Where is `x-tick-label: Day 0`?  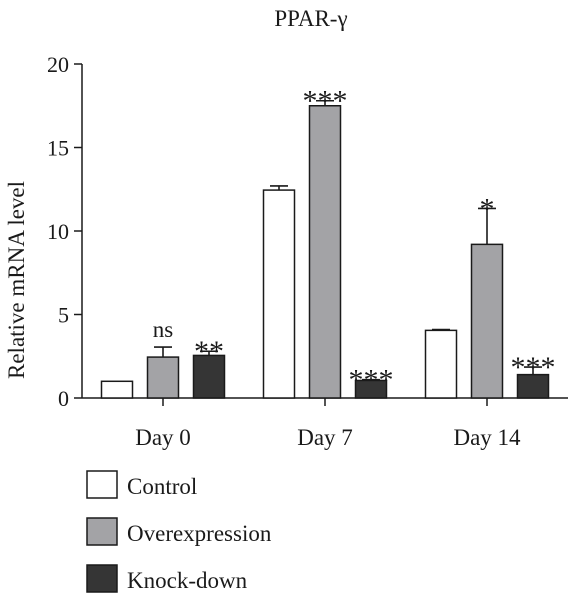
x-tick-label: Day 0 is located at coordinates (163, 437).